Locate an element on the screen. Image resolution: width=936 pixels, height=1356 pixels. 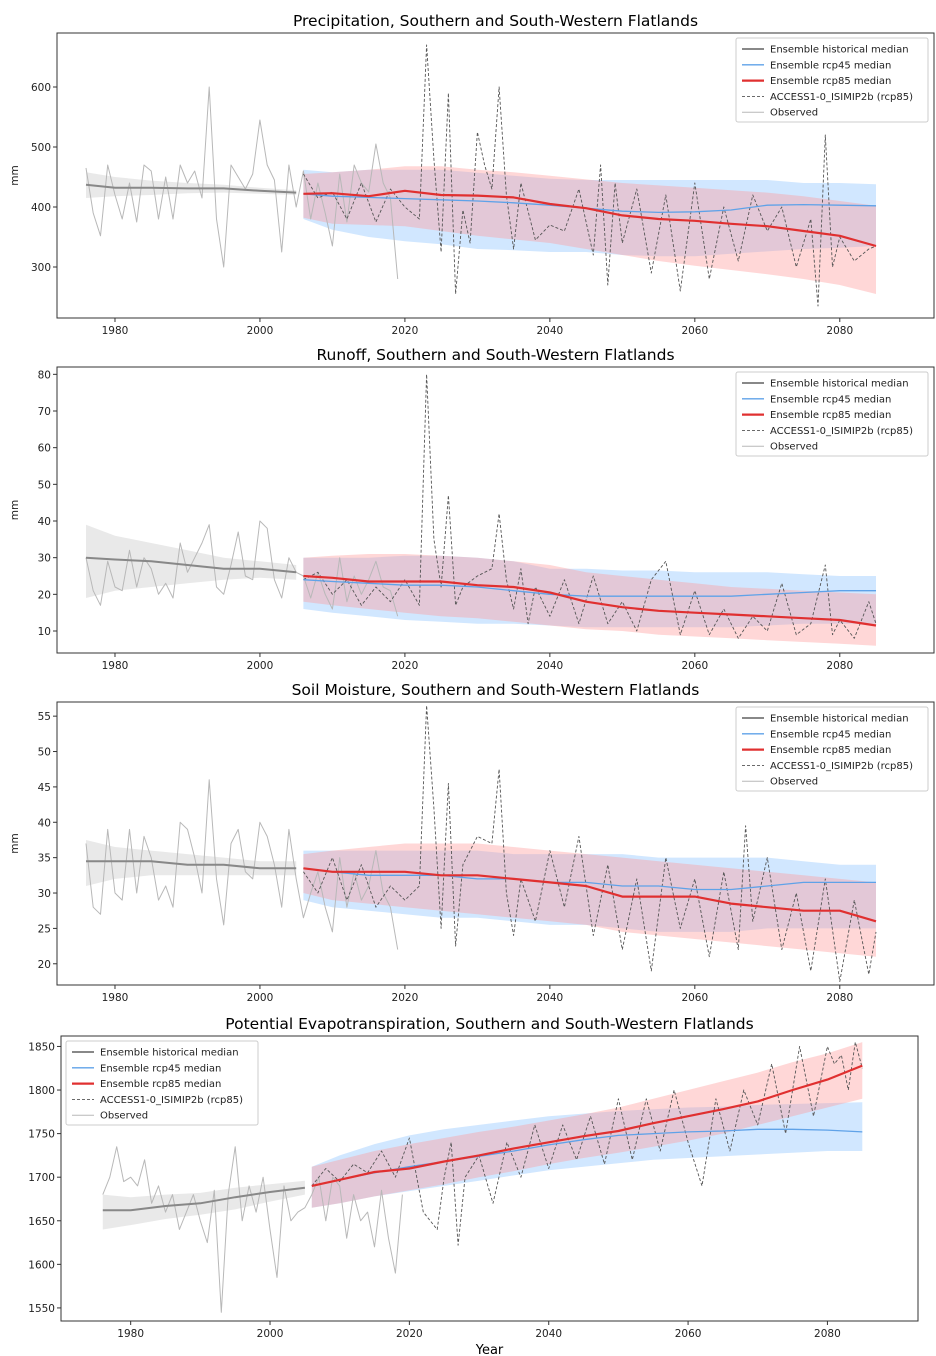
y-tick-label: 1700 is located at coordinates (41, 1178).